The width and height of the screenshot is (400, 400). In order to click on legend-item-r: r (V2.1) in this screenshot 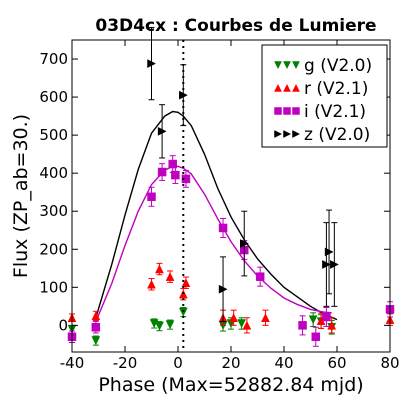, I will do `click(321, 89)`.